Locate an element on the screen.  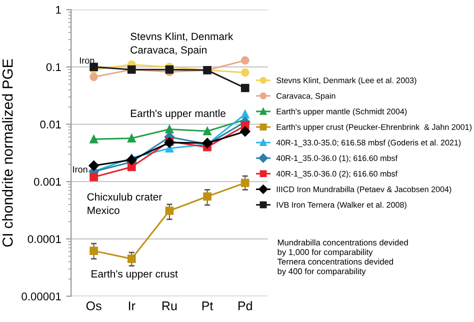
text: Mundrabilla concentrations devided by 1,000 for comparability Ternera concentrations devided by 400 for comparability is located at coordinates (342, 257).